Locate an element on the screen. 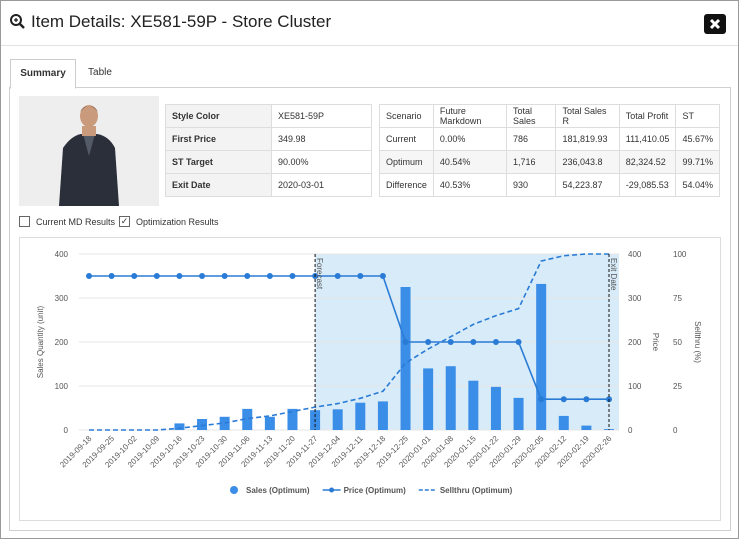  tab: Table is located at coordinates (100, 72).